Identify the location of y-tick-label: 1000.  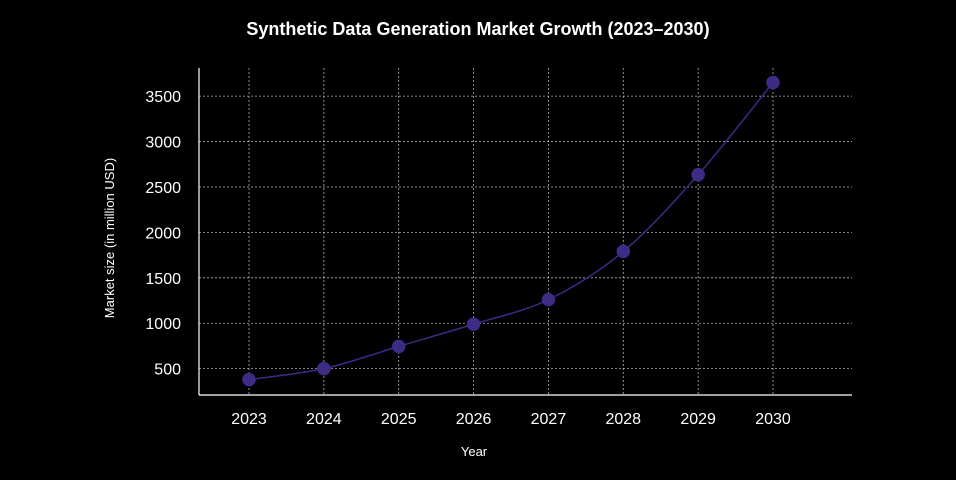
(163, 324).